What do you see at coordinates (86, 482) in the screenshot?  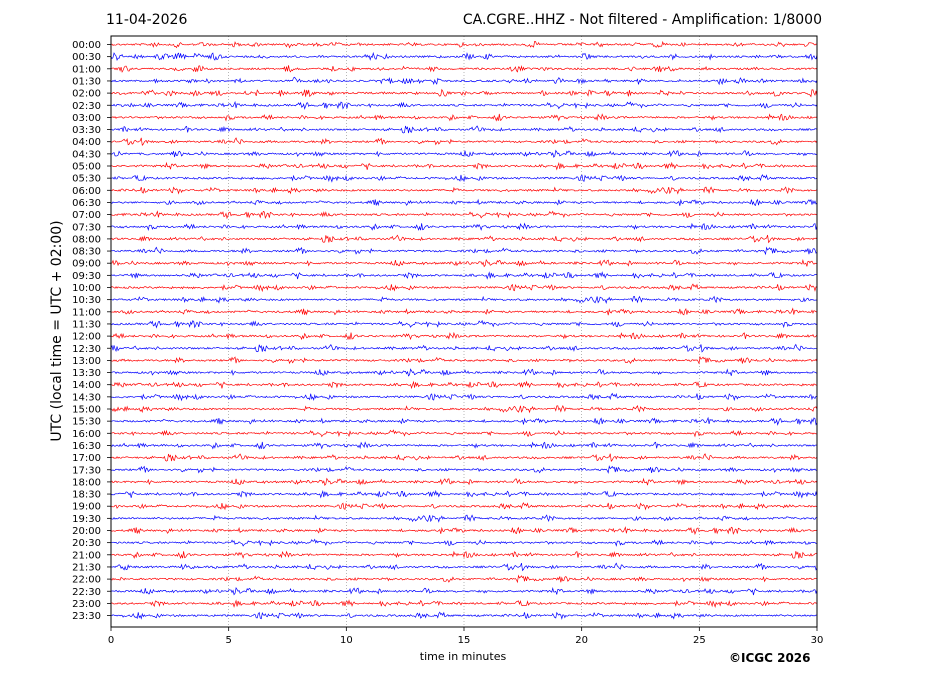 I see `row-time-label: 18:00` at bounding box center [86, 482].